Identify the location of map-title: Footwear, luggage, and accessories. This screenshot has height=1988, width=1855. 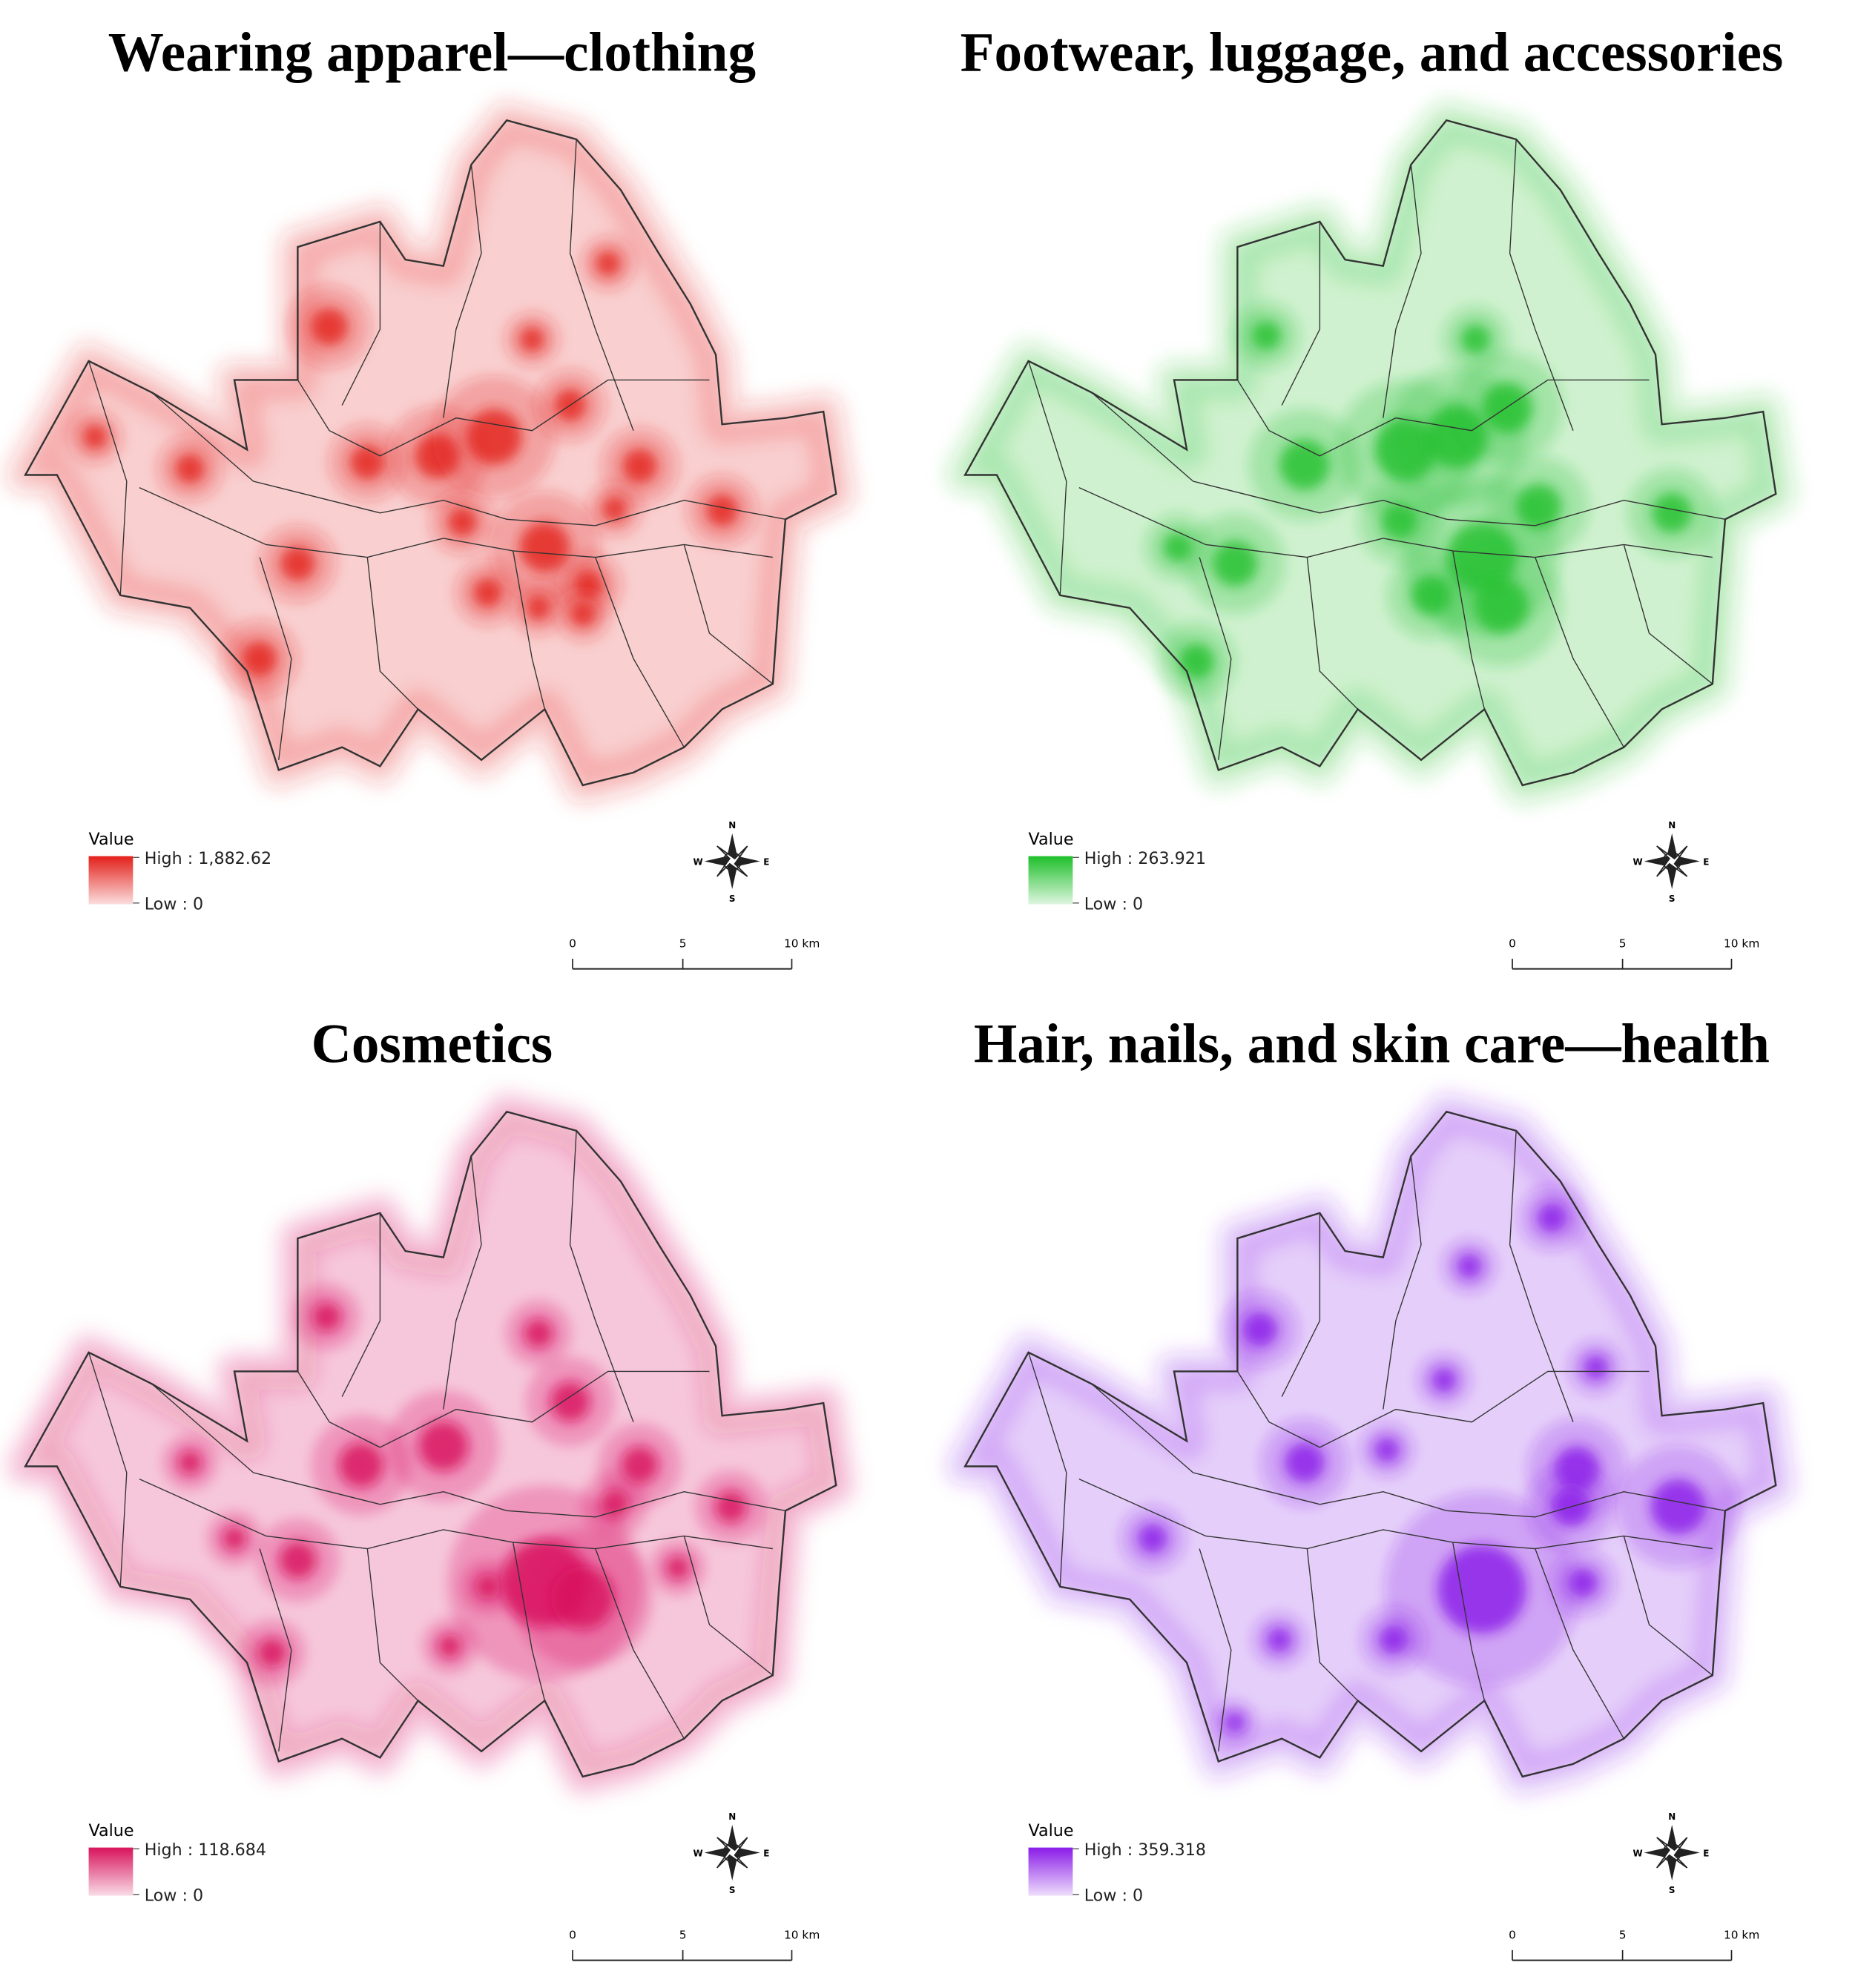
(1373, 53).